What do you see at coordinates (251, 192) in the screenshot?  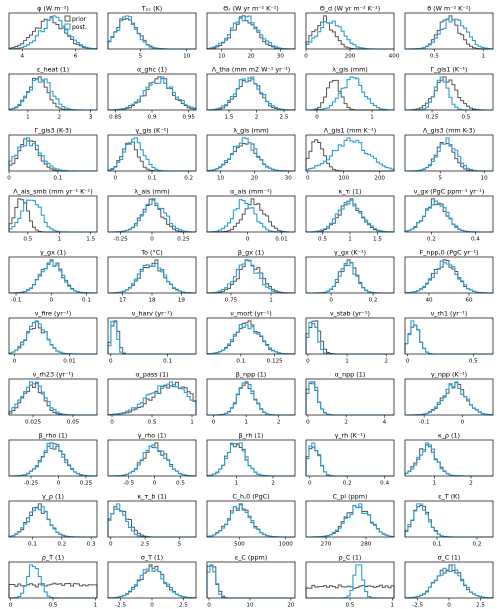 I see `panel-title: α_ais (mm⁻¹)` at bounding box center [251, 192].